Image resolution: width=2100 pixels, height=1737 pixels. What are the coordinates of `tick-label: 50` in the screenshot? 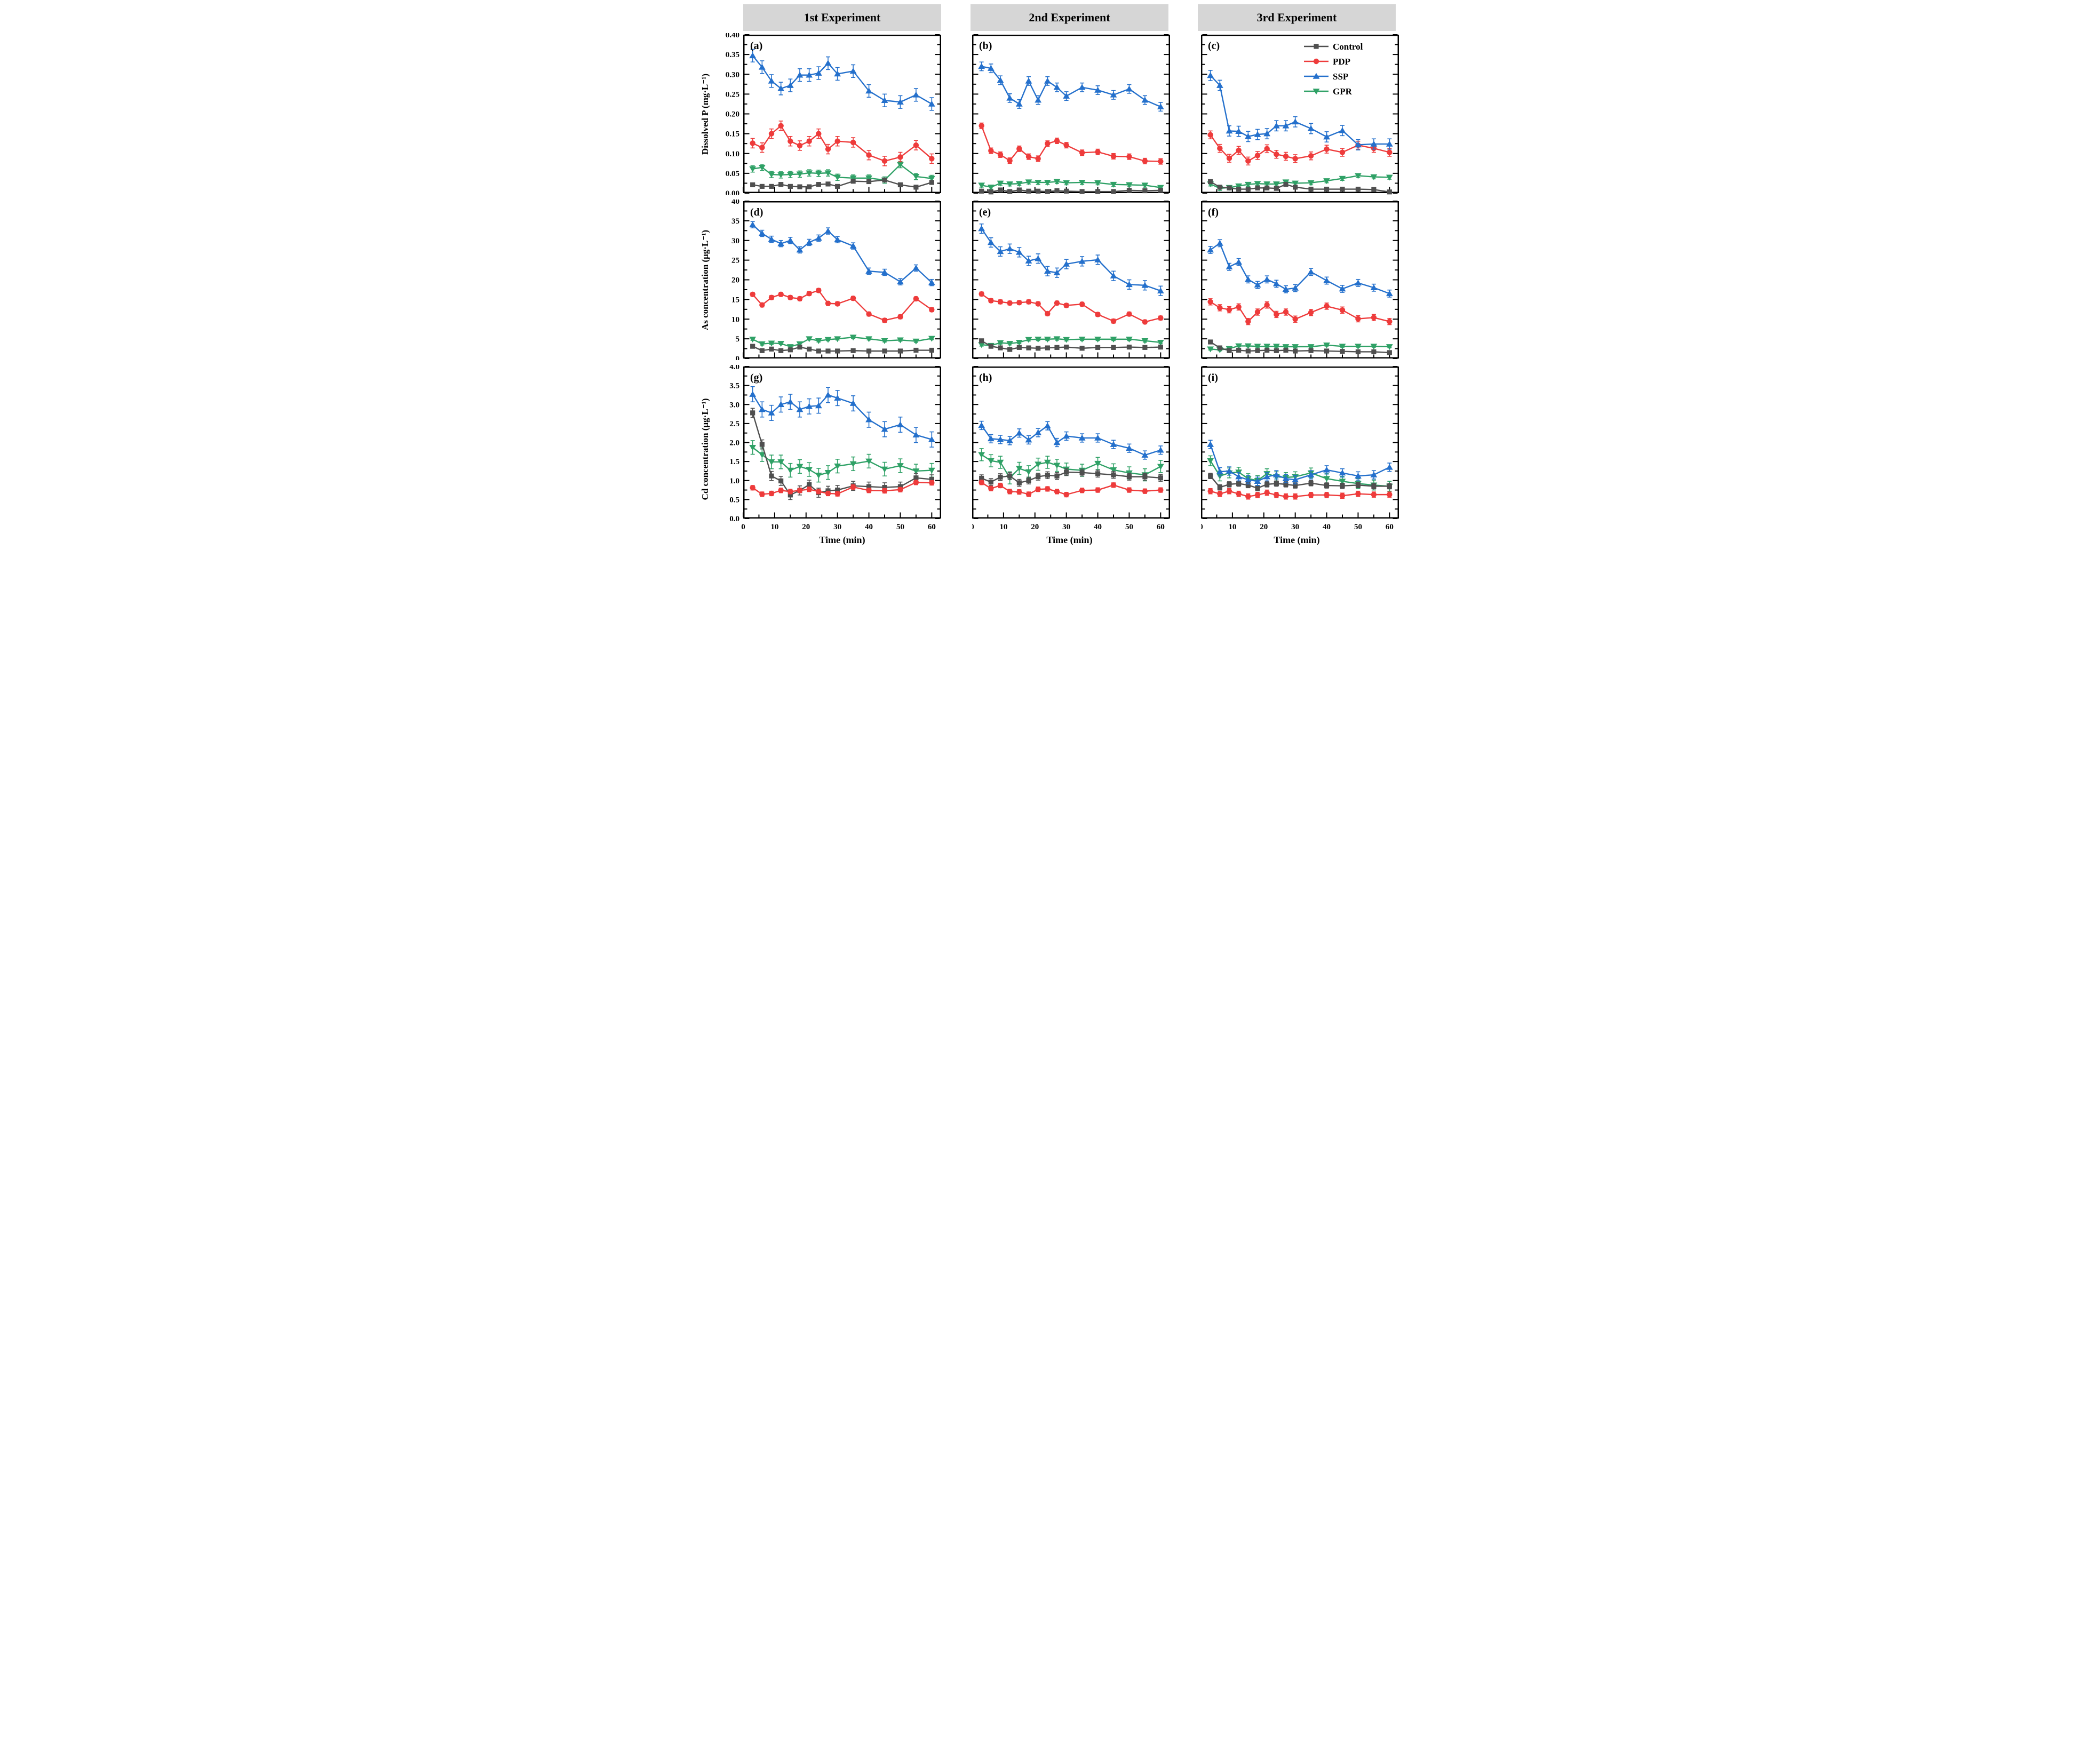 It's located at (1358, 527).